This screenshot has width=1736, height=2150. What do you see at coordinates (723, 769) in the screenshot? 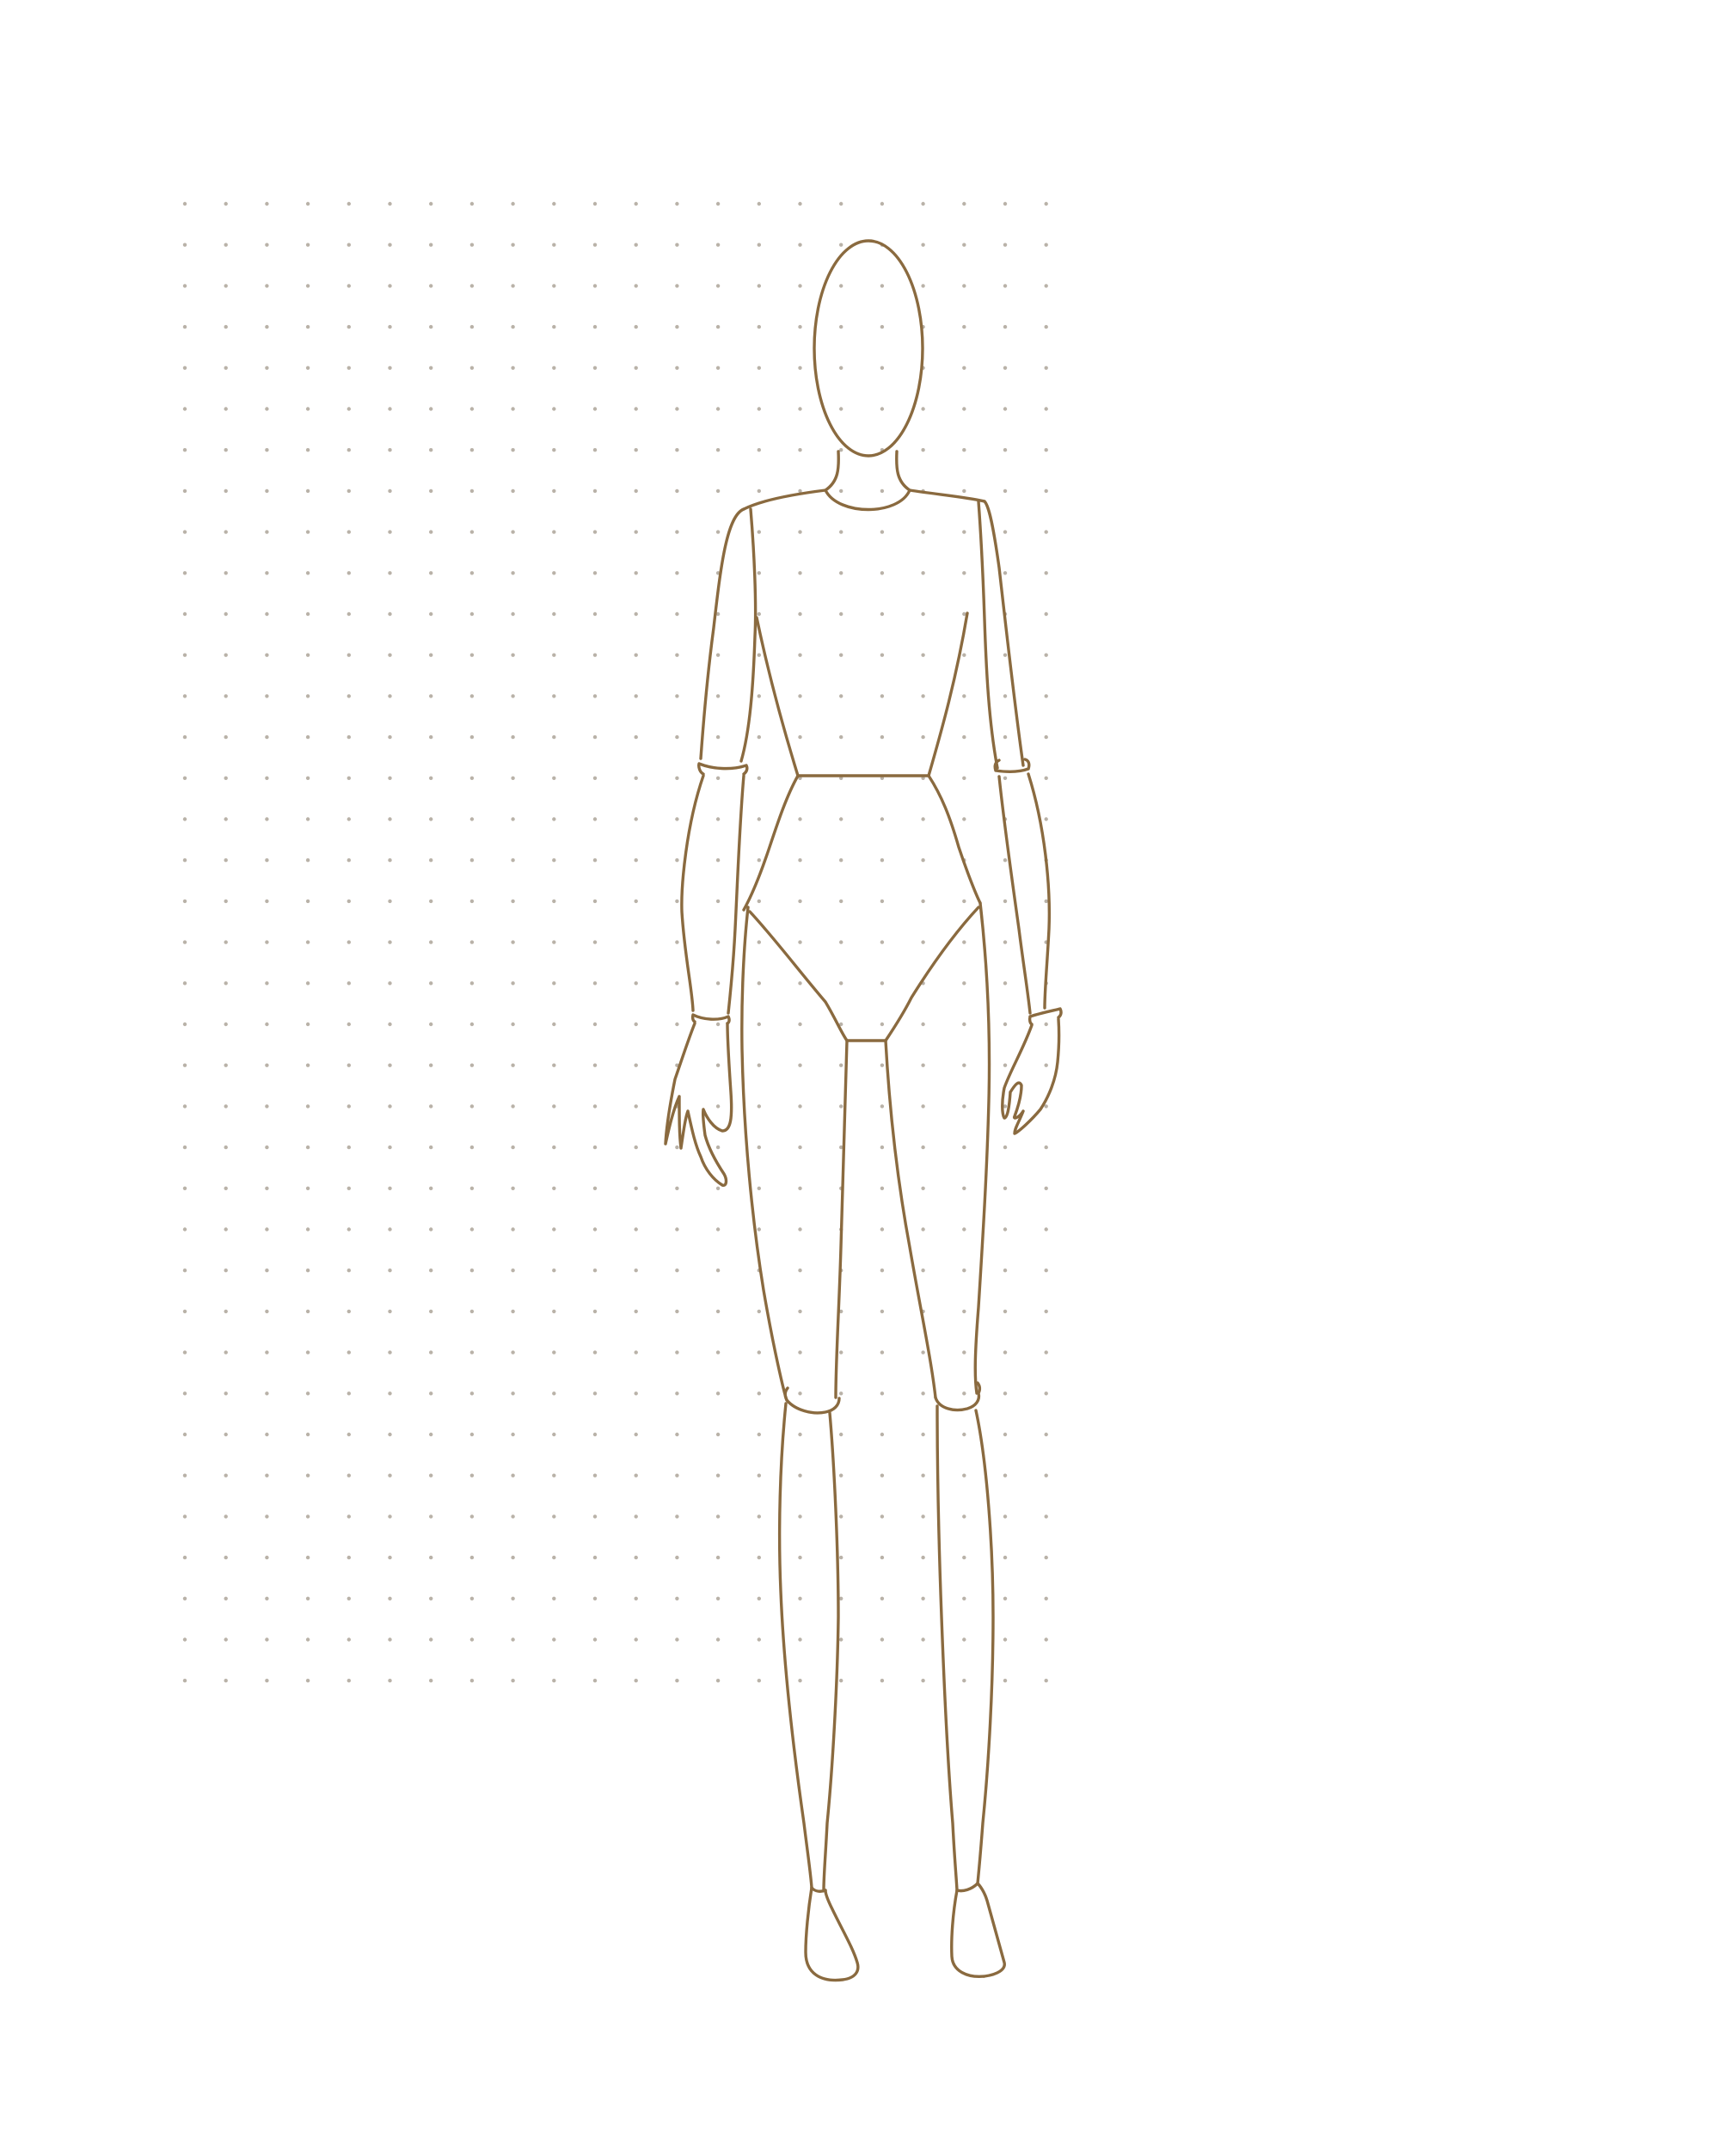
I see `elbow-joint-left` at bounding box center [723, 769].